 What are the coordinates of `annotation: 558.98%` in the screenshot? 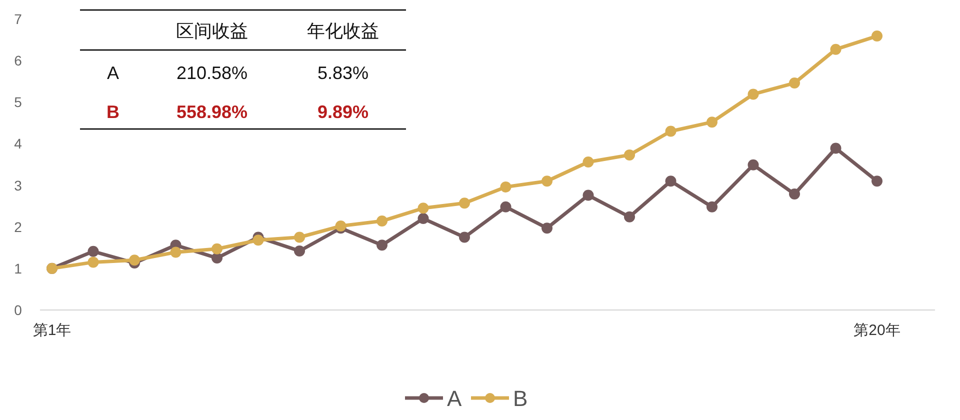 It's located at (212, 112).